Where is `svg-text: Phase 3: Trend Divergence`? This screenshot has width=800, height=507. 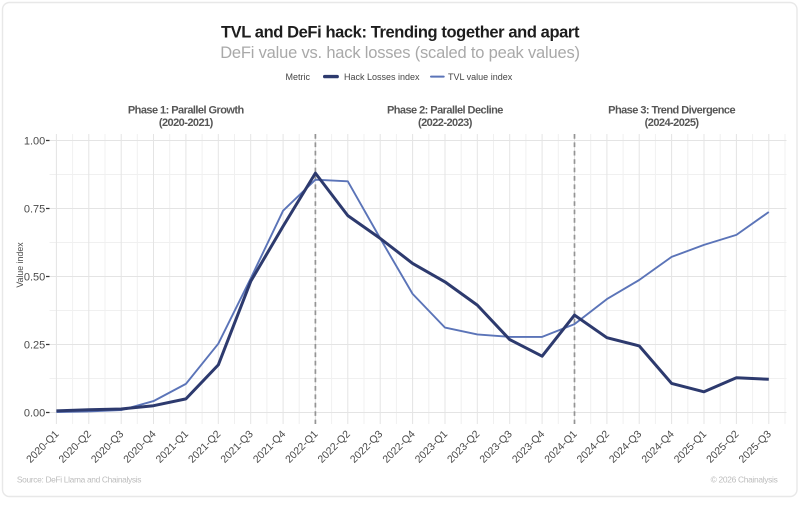
svg-text: Phase 3: Trend Divergence is located at coordinates (671, 111).